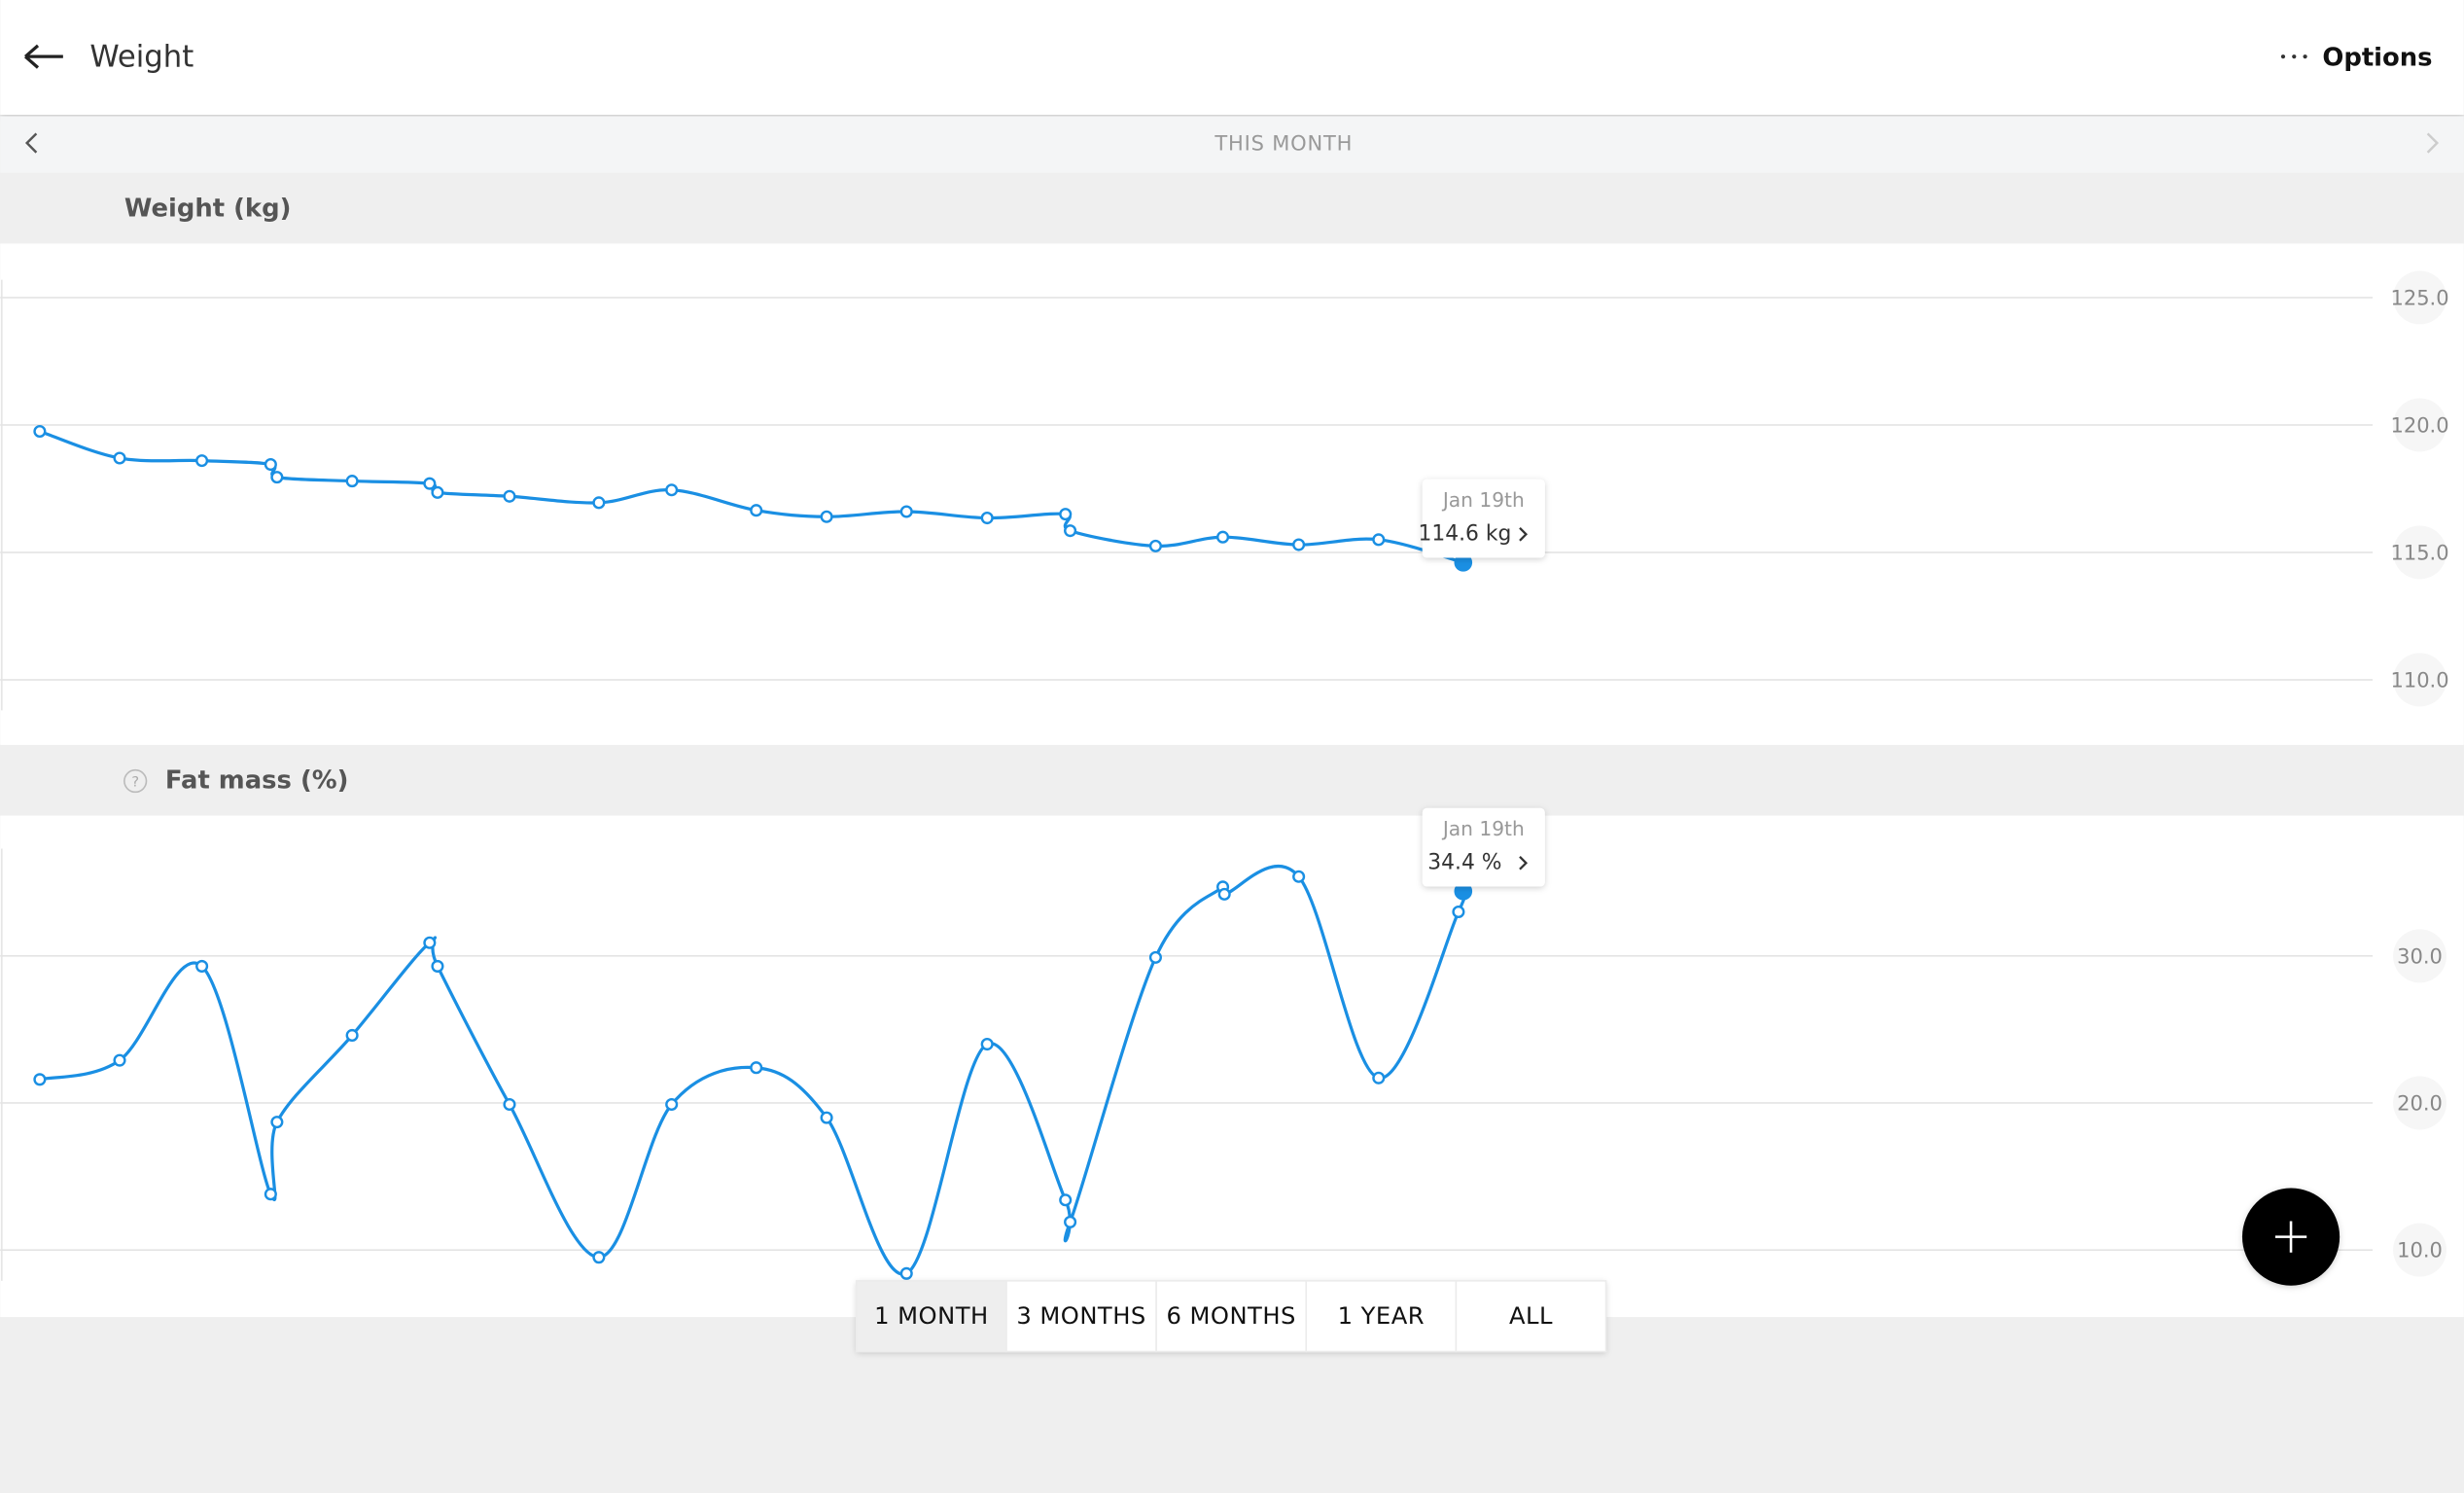 Image resolution: width=2464 pixels, height=1493 pixels. I want to click on y-tick-label: 115.0, so click(2419, 553).